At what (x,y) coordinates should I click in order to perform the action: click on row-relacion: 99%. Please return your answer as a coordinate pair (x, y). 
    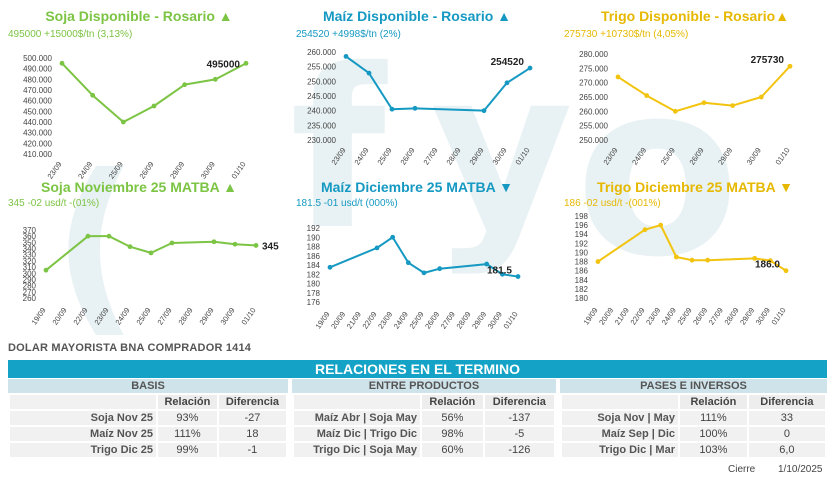
    Looking at the image, I should click on (187, 450).